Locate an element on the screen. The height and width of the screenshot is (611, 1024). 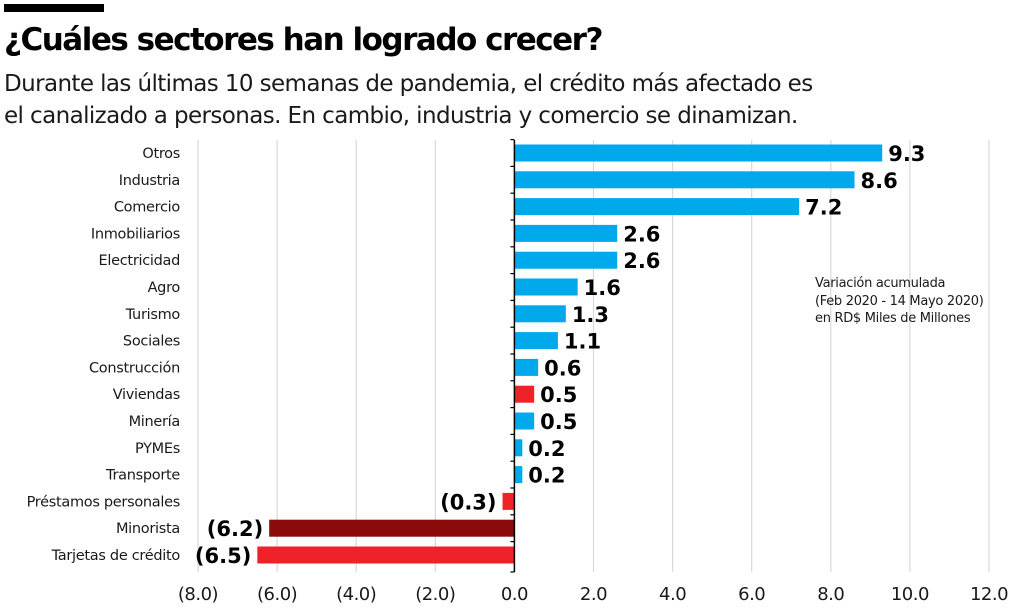
category-label: Transporte is located at coordinates (142, 476).